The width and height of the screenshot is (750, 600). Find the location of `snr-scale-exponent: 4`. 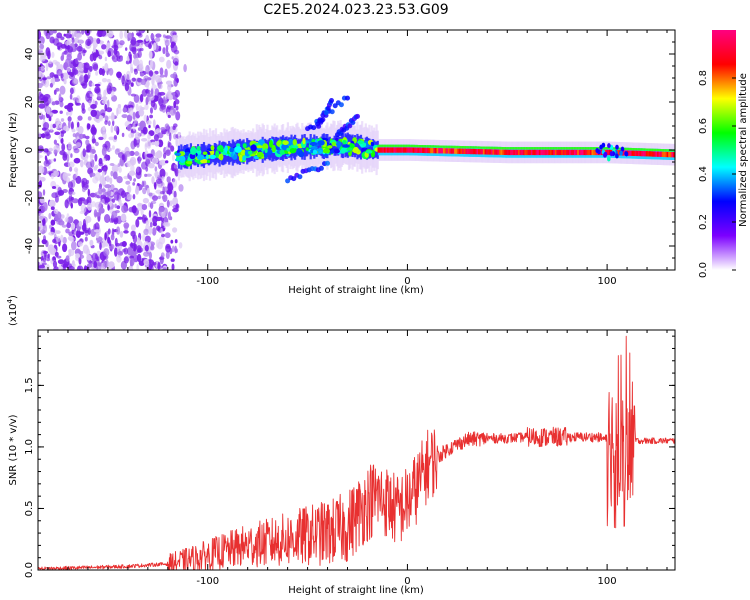

snr-scale-exponent: 4 is located at coordinates (10, 300).